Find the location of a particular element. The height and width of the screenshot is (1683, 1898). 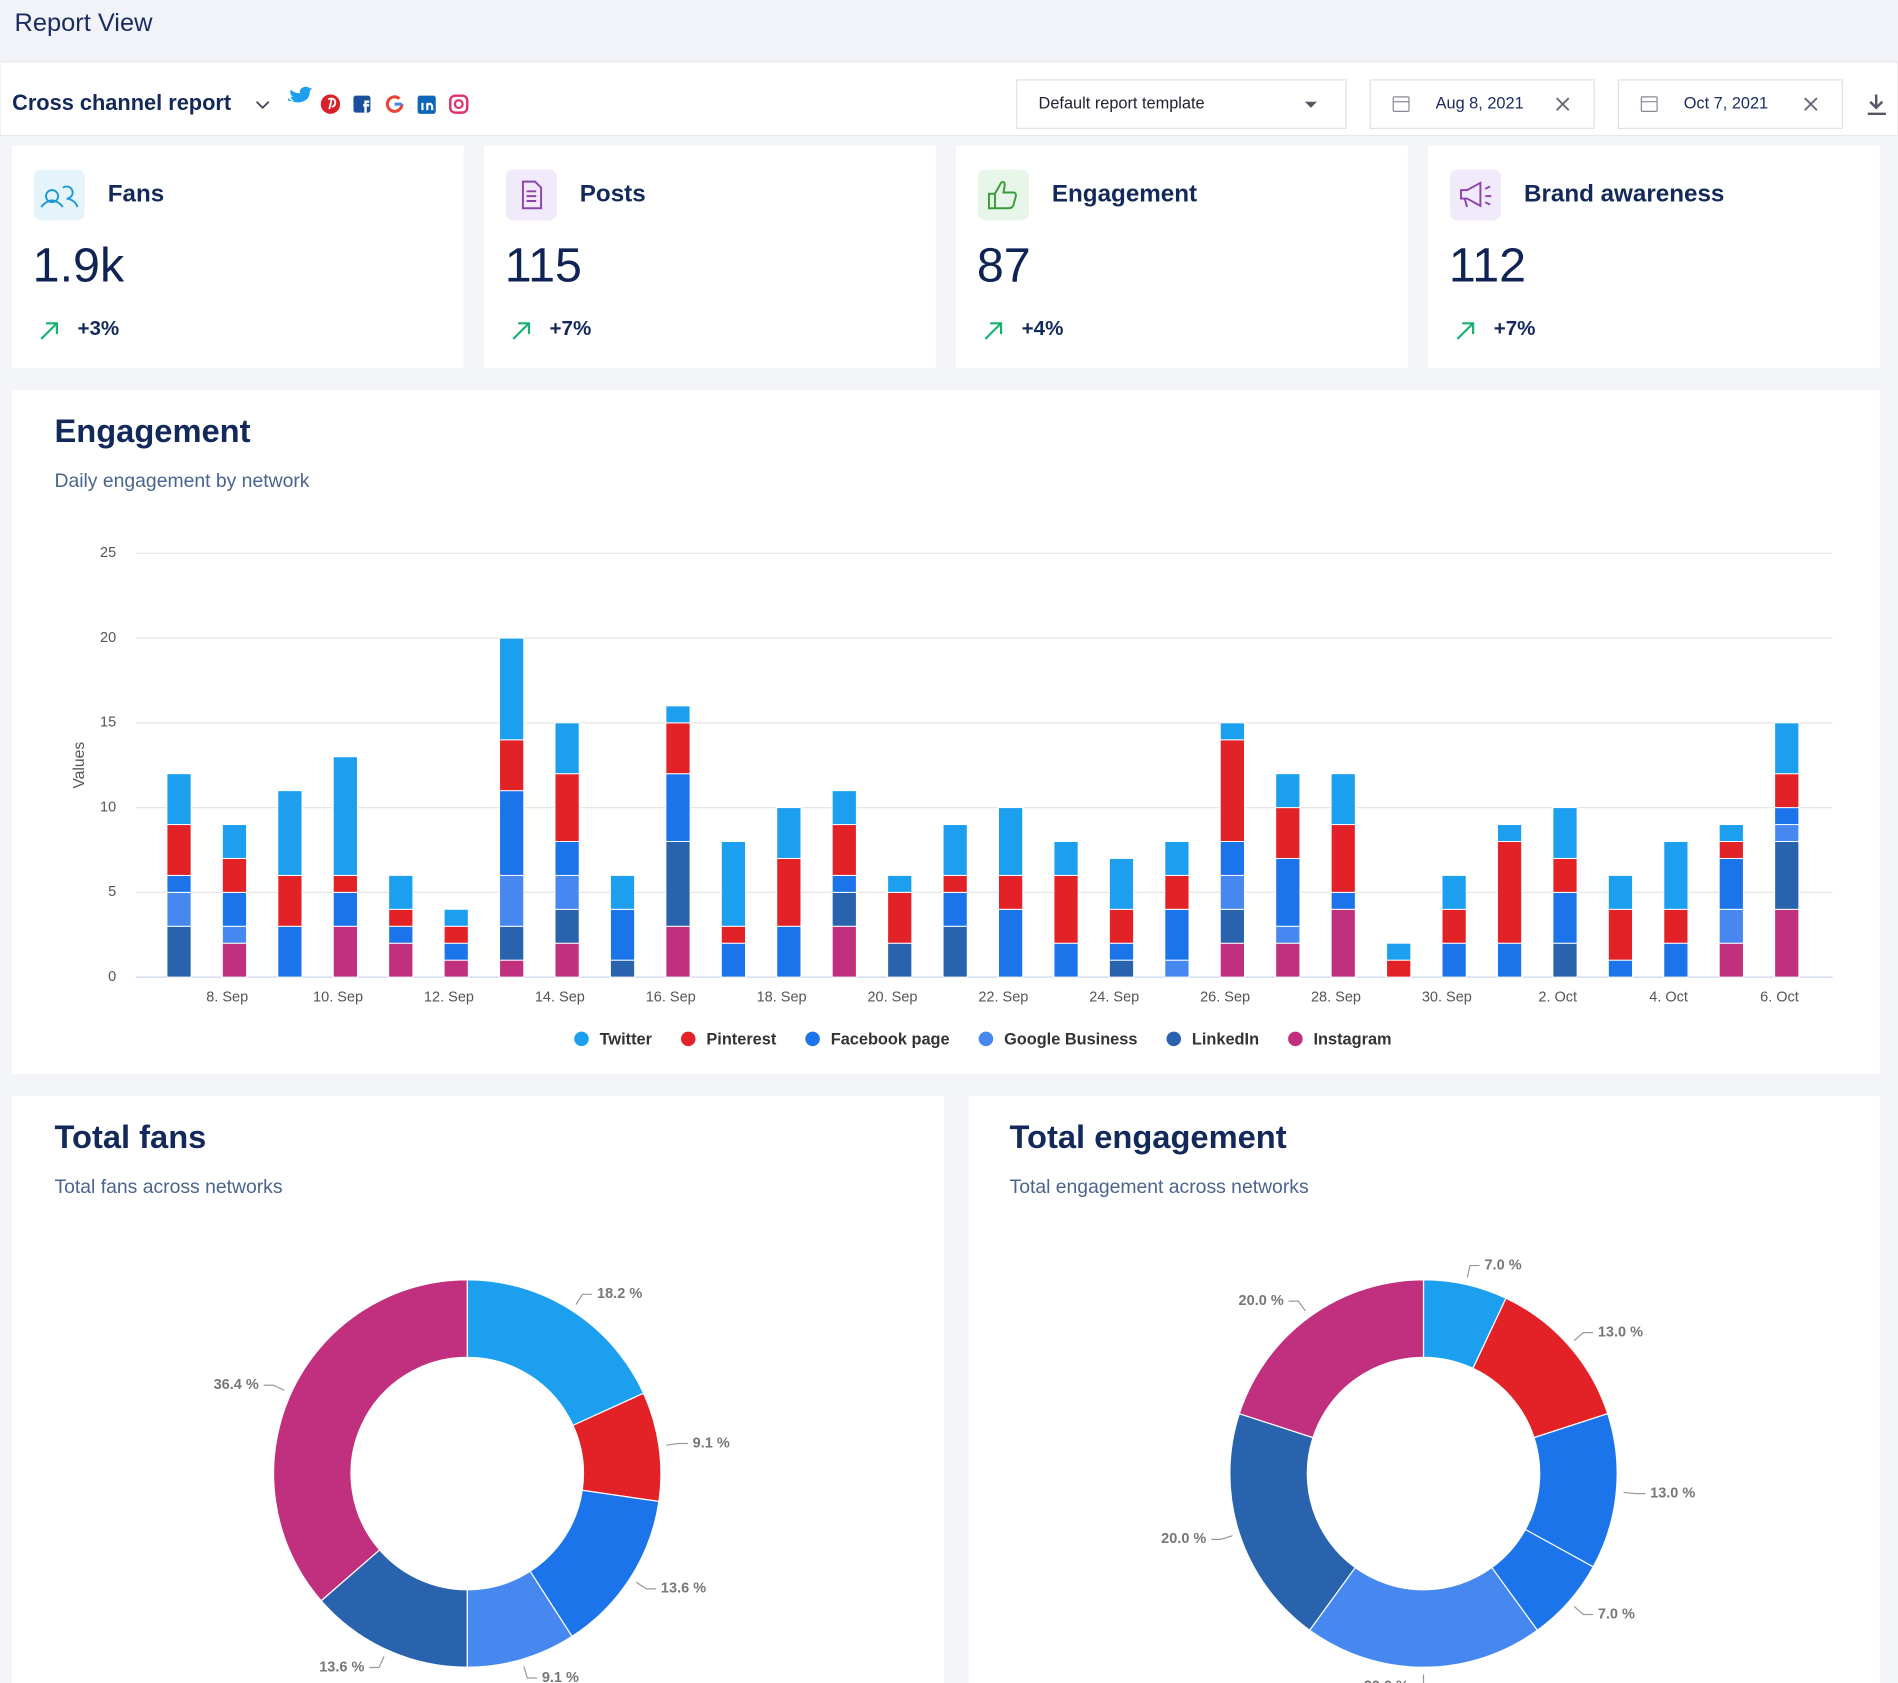

legend-label: Pinterest is located at coordinates (741, 1039).